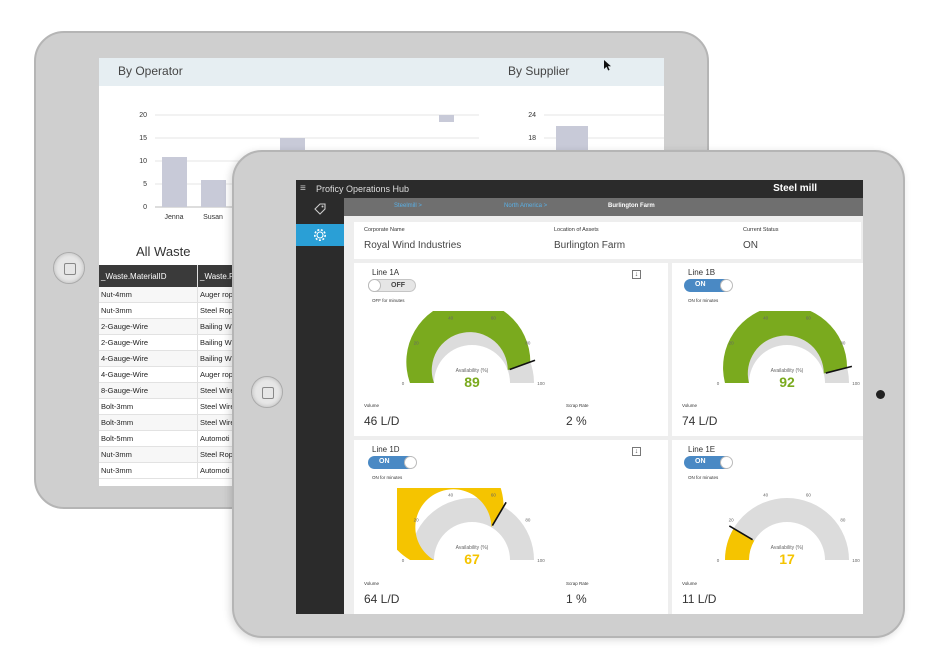 The width and height of the screenshot is (946, 670). Describe the element at coordinates (398, 285) in the screenshot. I see `toggle-state: OFF` at that location.